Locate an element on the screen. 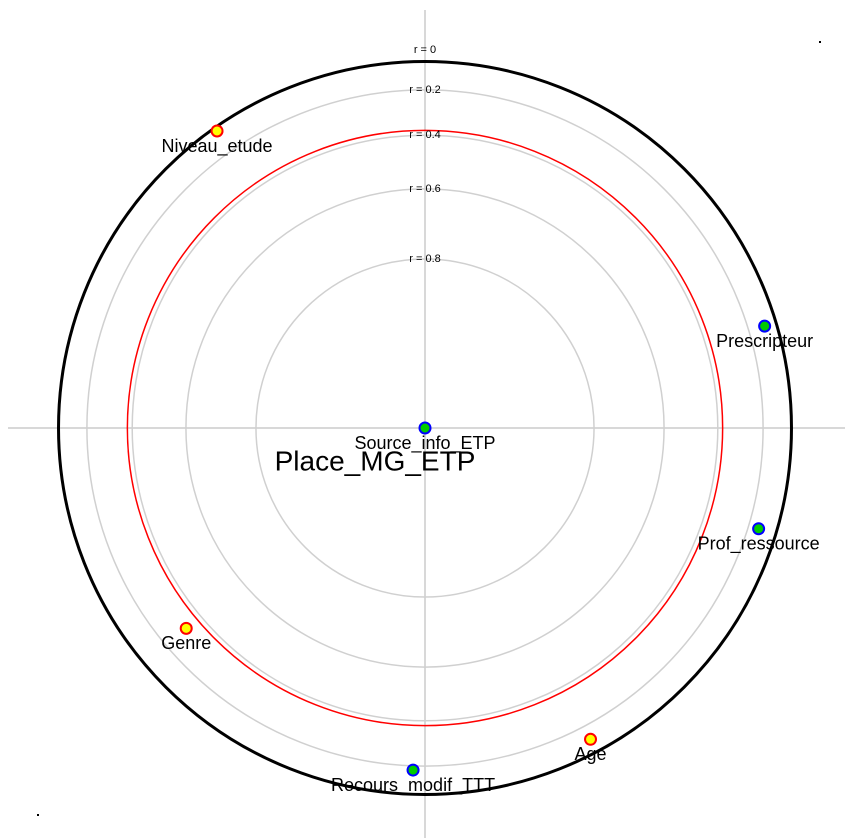  r-tick-label: r = 0.2 is located at coordinates (425, 90).